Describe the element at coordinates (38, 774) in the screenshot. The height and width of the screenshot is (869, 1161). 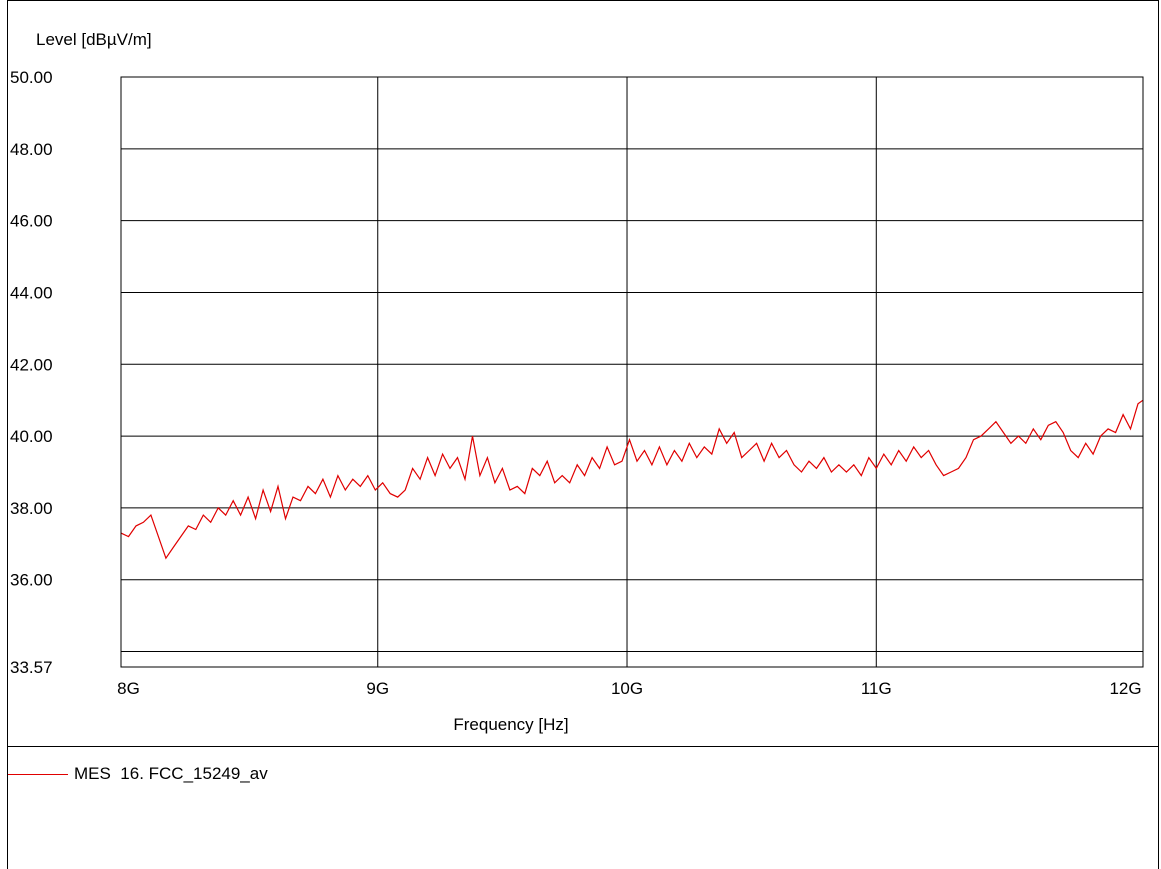
I see `legend-swatch` at that location.